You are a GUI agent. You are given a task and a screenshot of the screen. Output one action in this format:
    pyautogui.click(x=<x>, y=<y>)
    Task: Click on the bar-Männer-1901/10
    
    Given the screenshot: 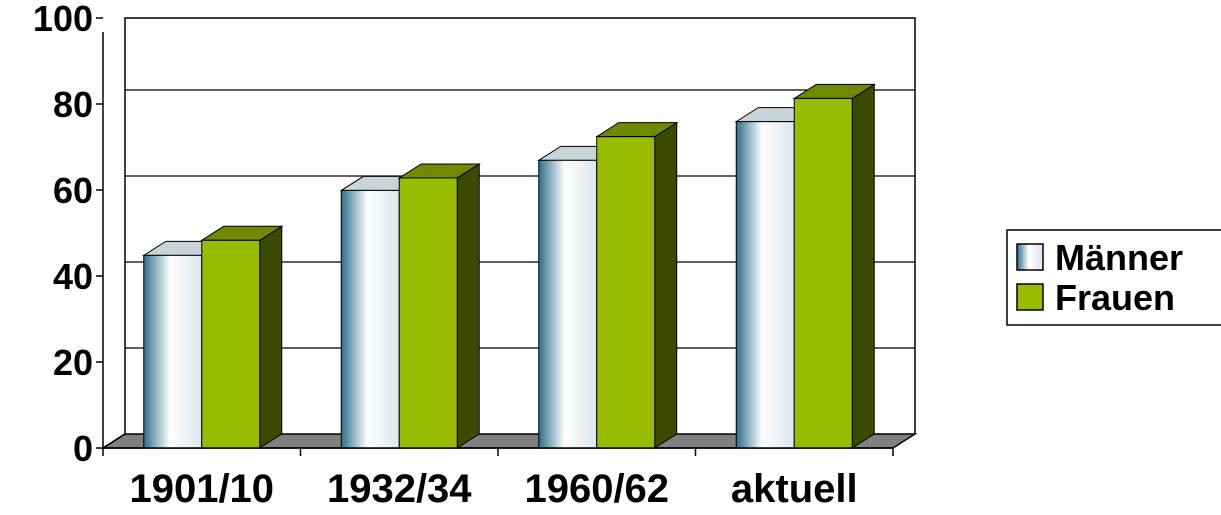 What is the action you would take?
    pyautogui.click(x=173, y=351)
    